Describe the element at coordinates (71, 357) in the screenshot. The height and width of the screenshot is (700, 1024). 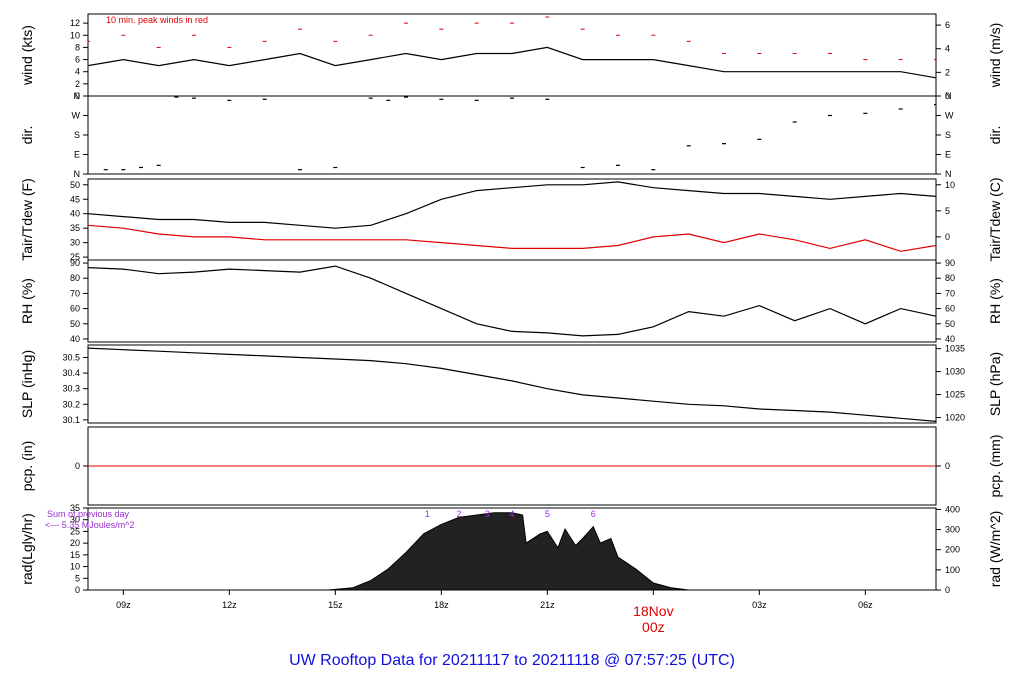
I see `panel-slp-tick-label: 30.5` at that location.